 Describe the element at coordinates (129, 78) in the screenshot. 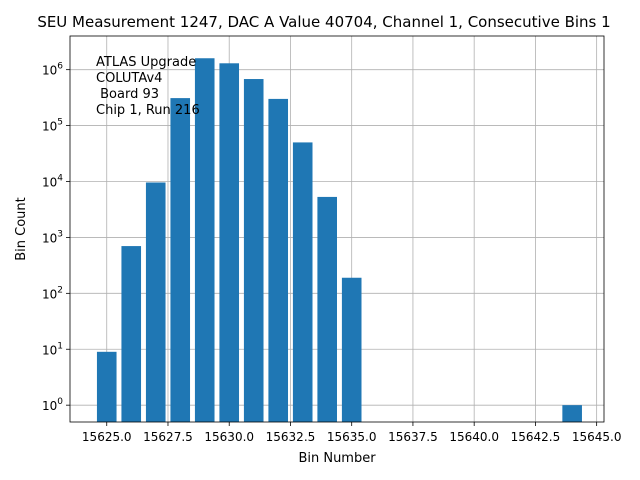

I see `annotation-line-1: COLUTAv4` at that location.